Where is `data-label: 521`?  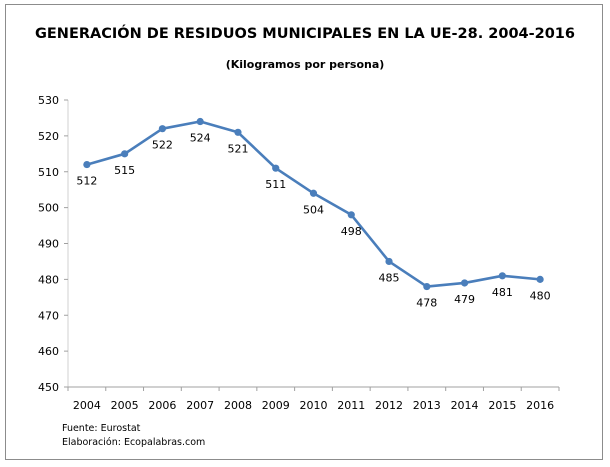 data-label: 521 is located at coordinates (237, 148).